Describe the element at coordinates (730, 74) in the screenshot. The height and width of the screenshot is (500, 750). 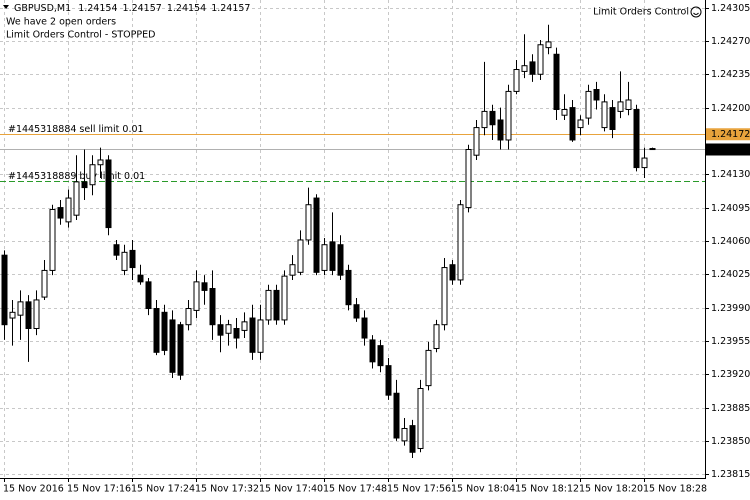
I see `y-tick-label: 1.24235` at that location.